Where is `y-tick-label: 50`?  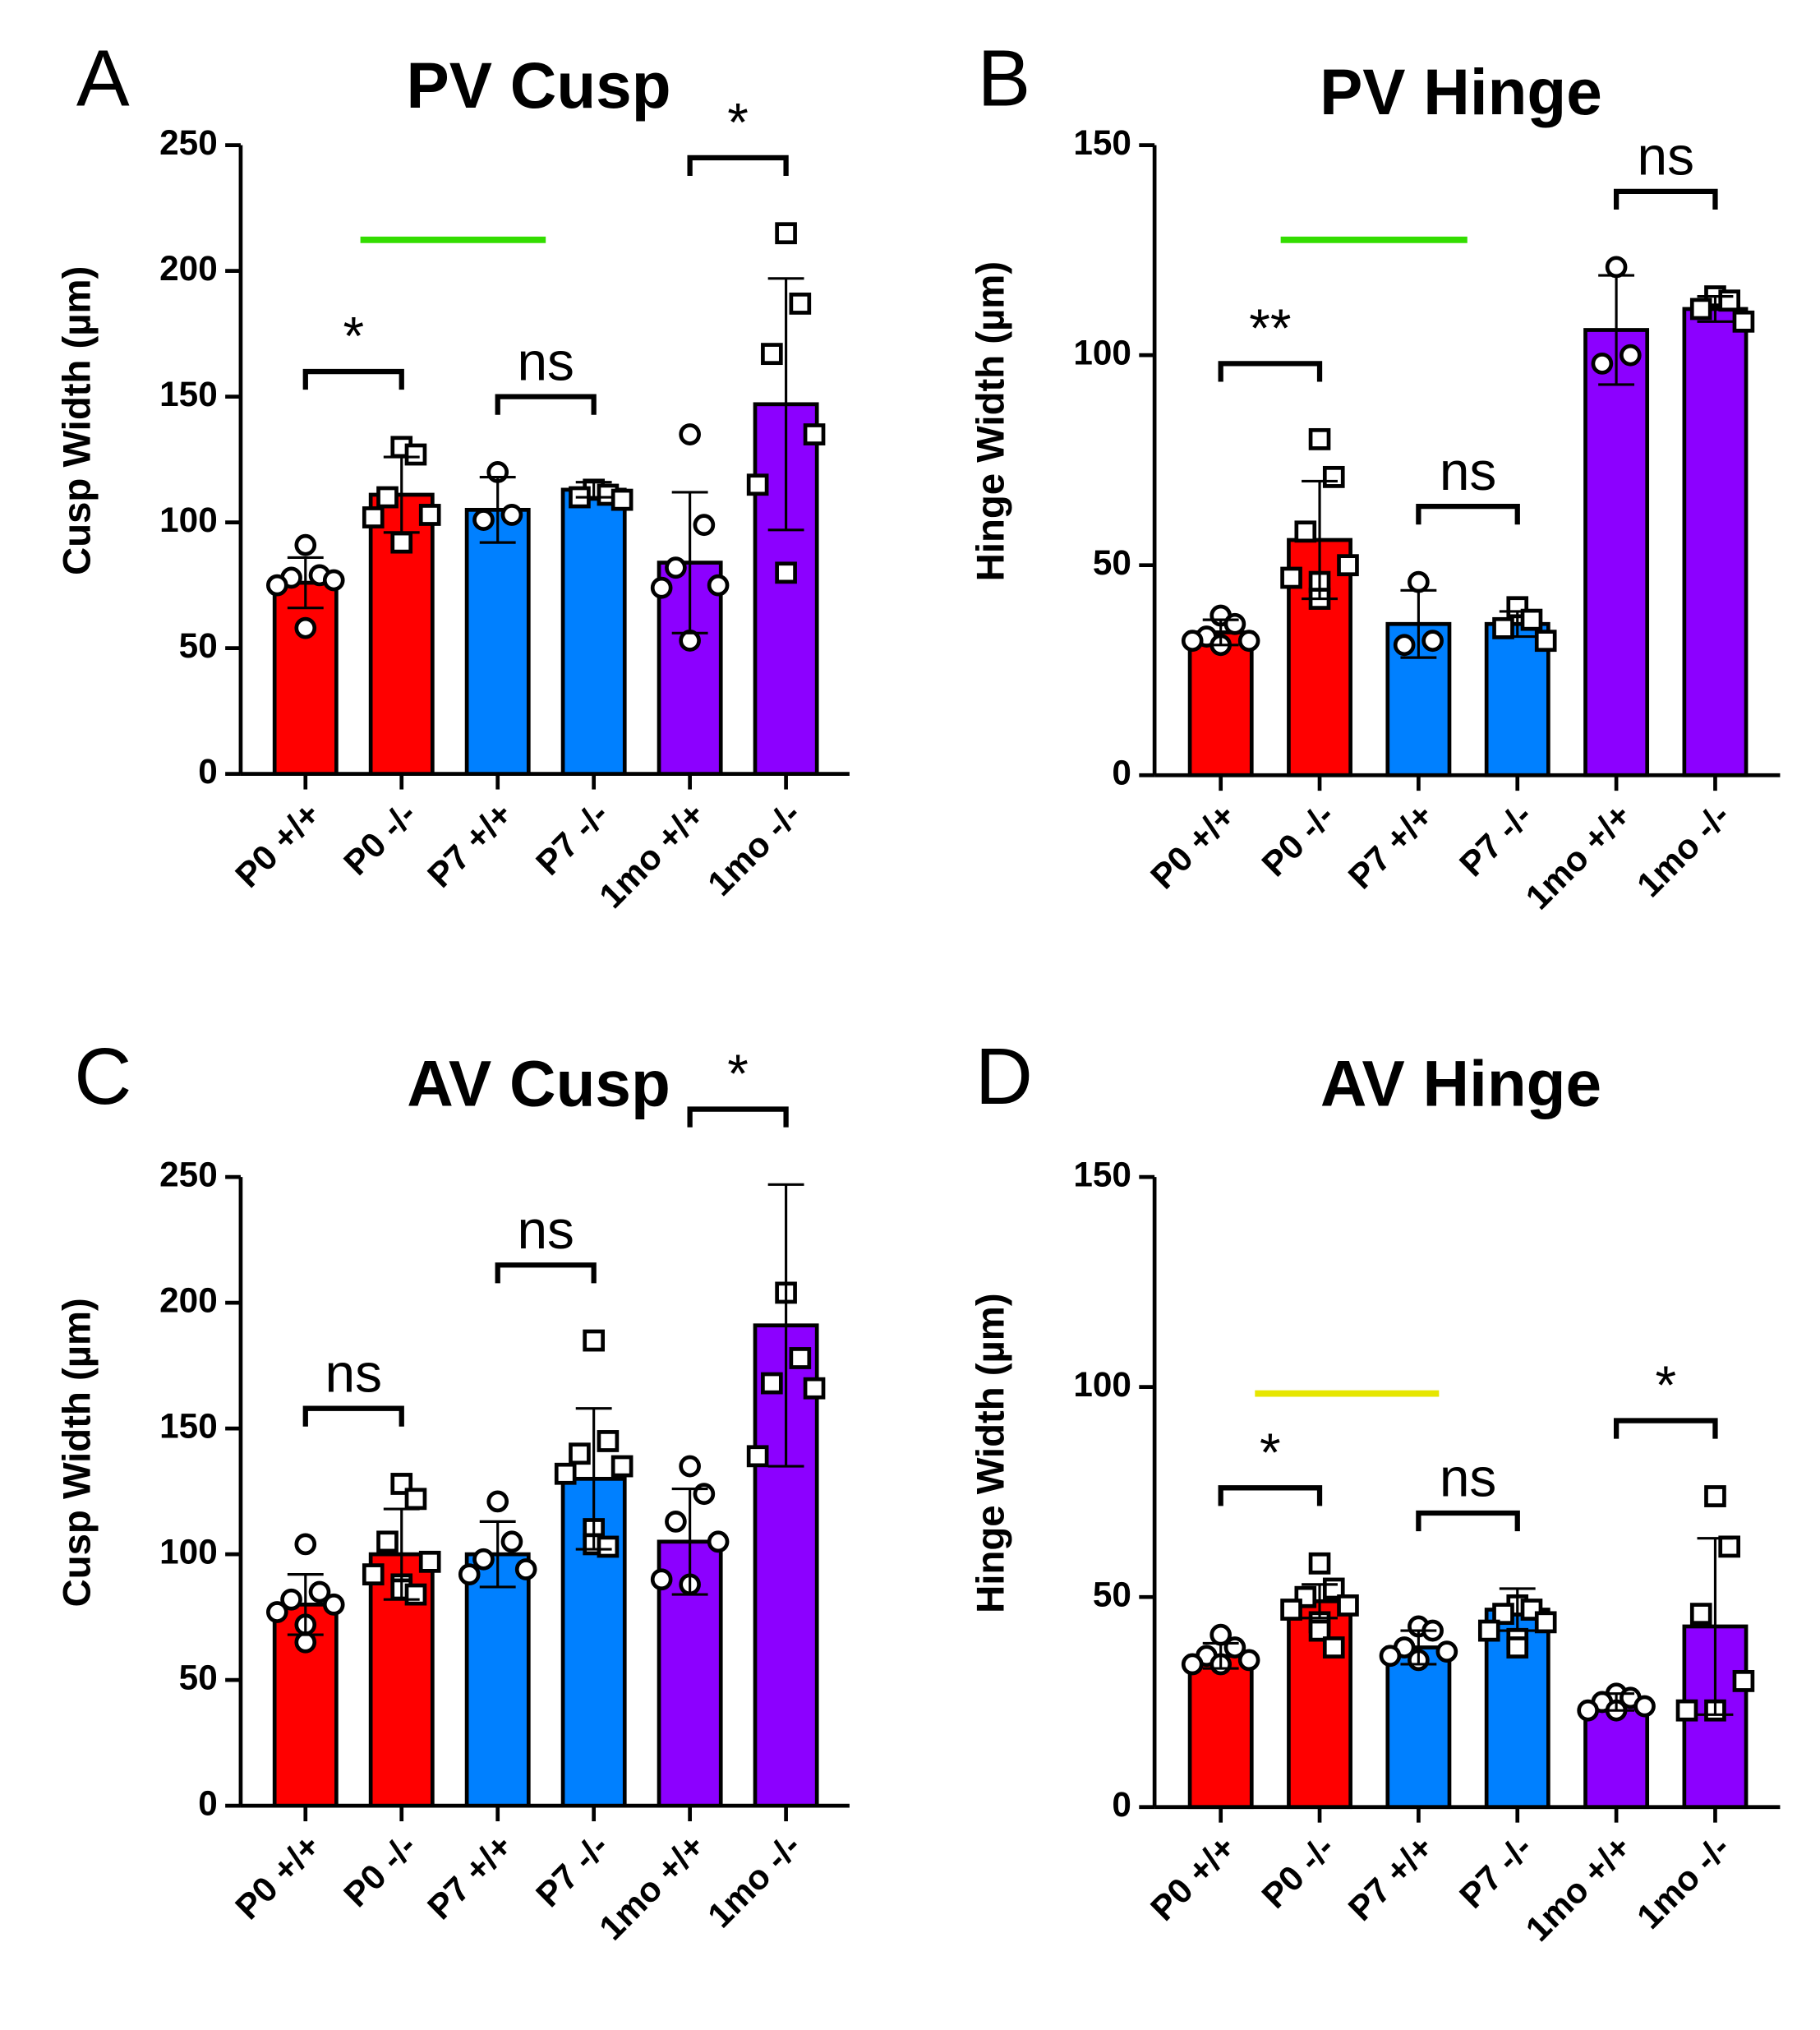
y-tick-label: 50 is located at coordinates (198, 1677).